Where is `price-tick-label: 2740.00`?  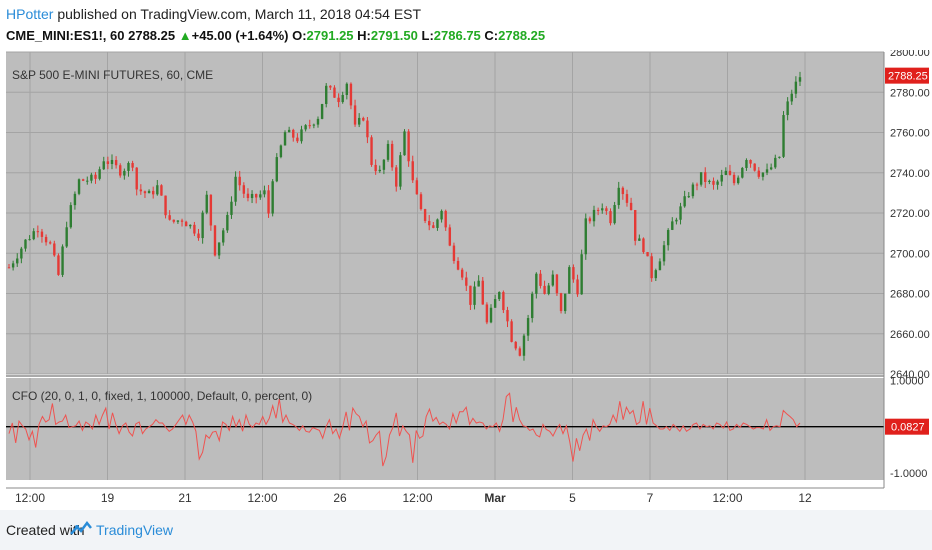
price-tick-label: 2740.00 is located at coordinates (910, 174).